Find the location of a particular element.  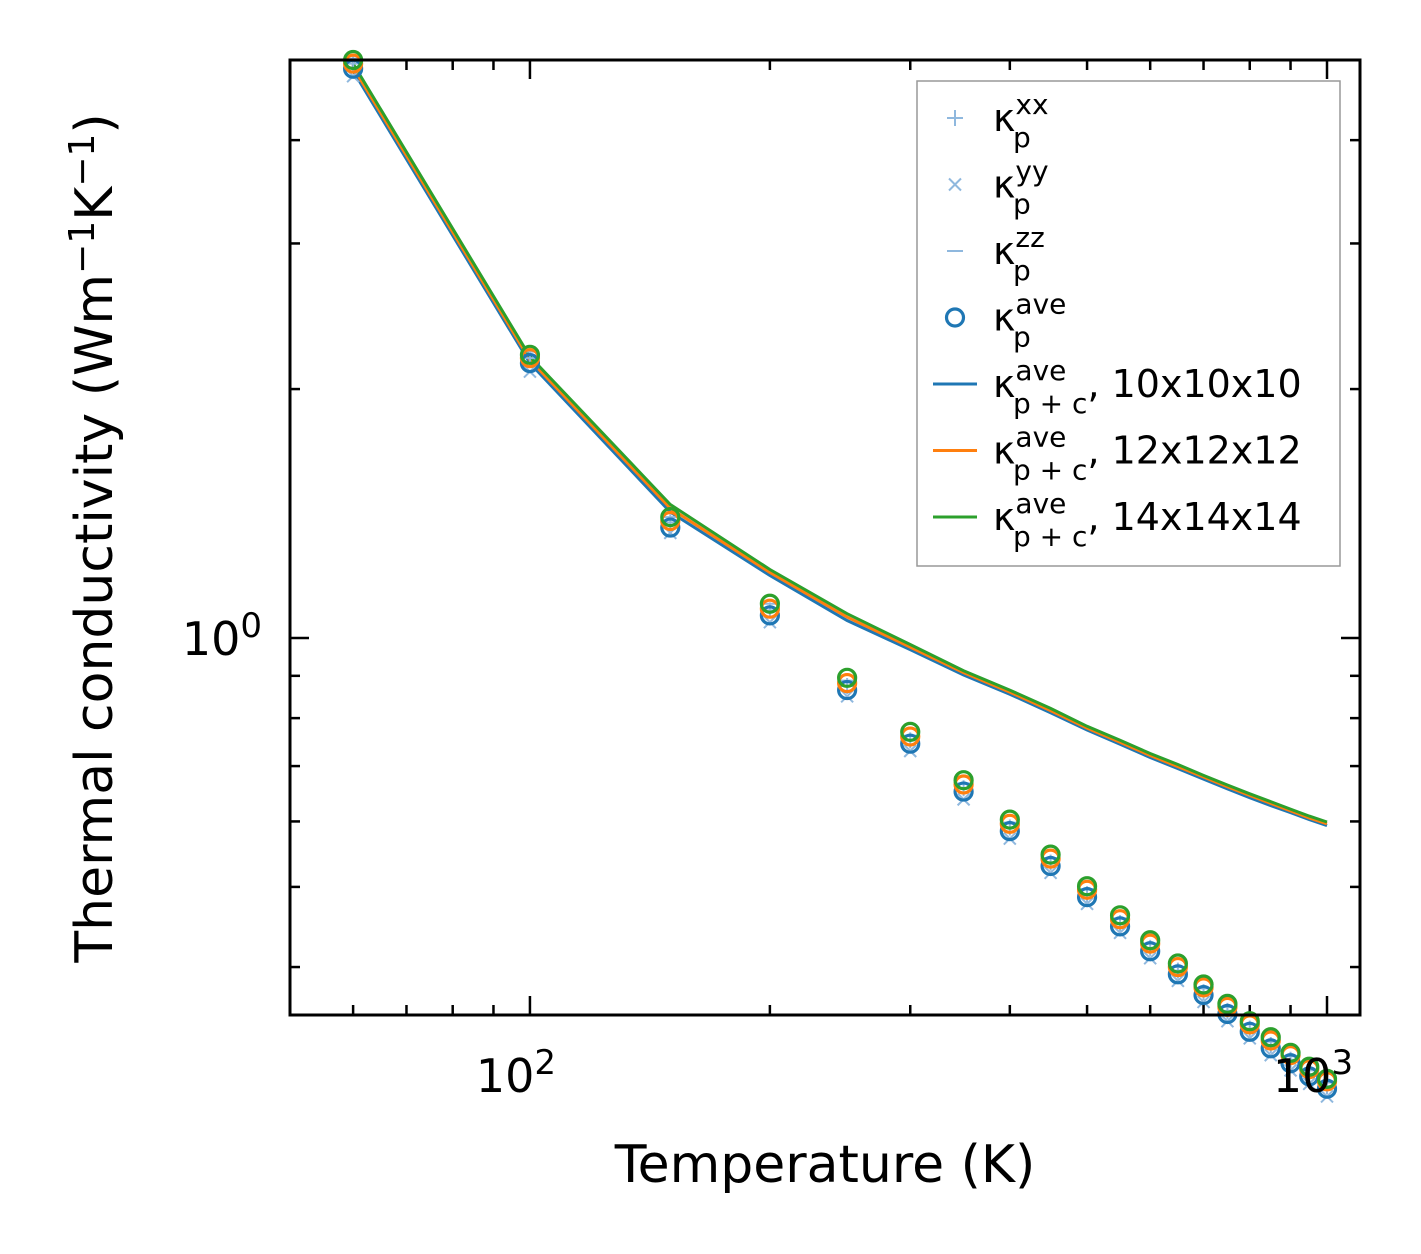

x-tick-label: 103 is located at coordinates (1313, 1073).